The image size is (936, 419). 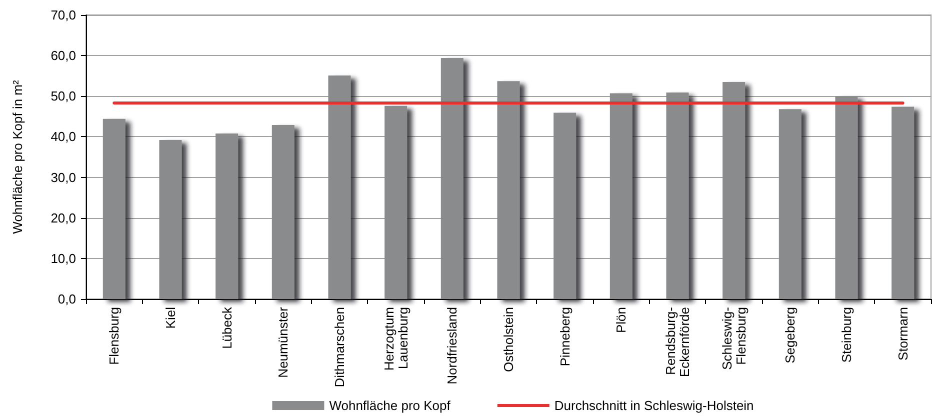 What do you see at coordinates (170, 317) in the screenshot?
I see `x-tick-label: Kiel` at bounding box center [170, 317].